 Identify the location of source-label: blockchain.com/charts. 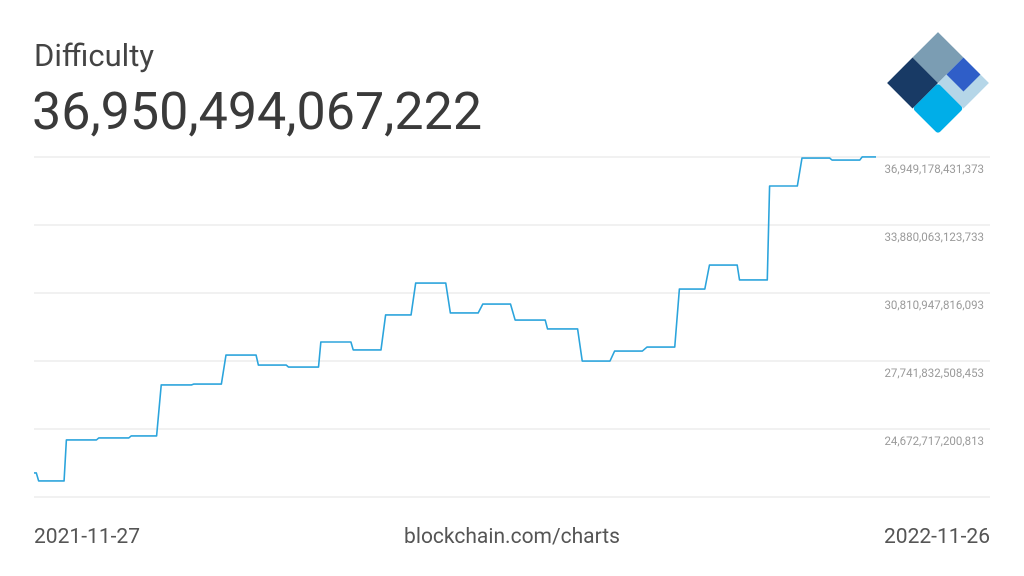
(512, 537).